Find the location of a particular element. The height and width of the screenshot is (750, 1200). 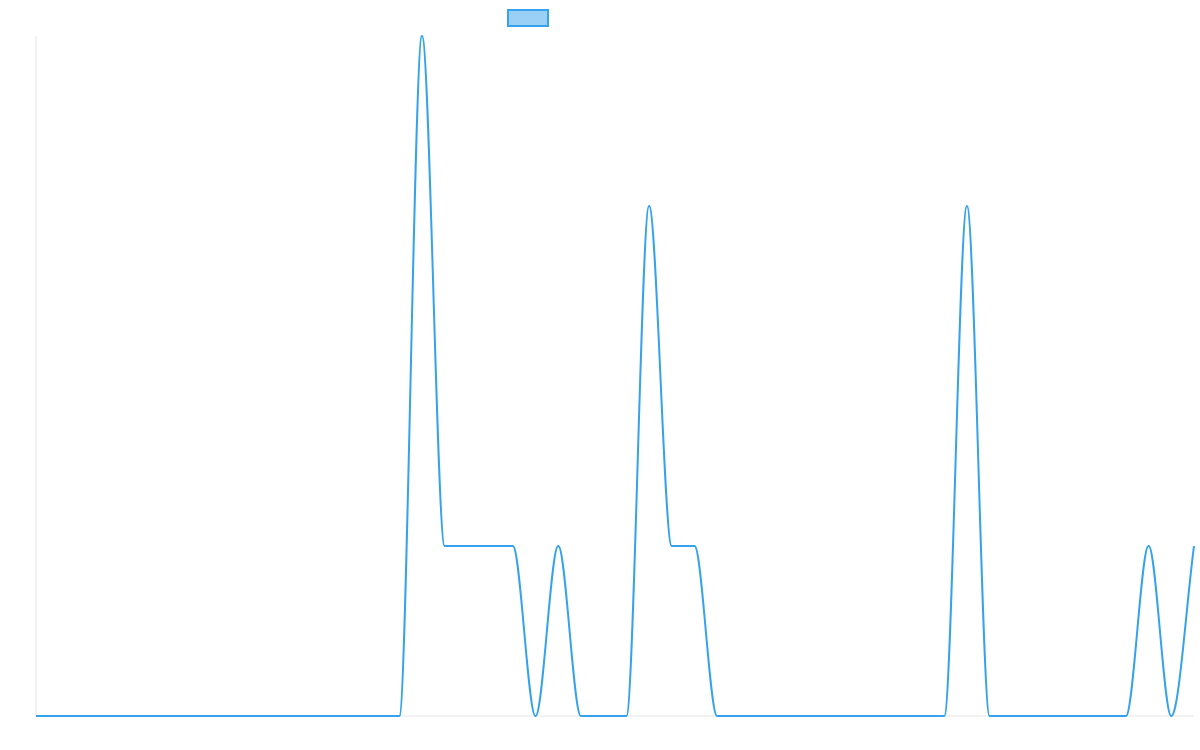

legend is located at coordinates (528, 18).